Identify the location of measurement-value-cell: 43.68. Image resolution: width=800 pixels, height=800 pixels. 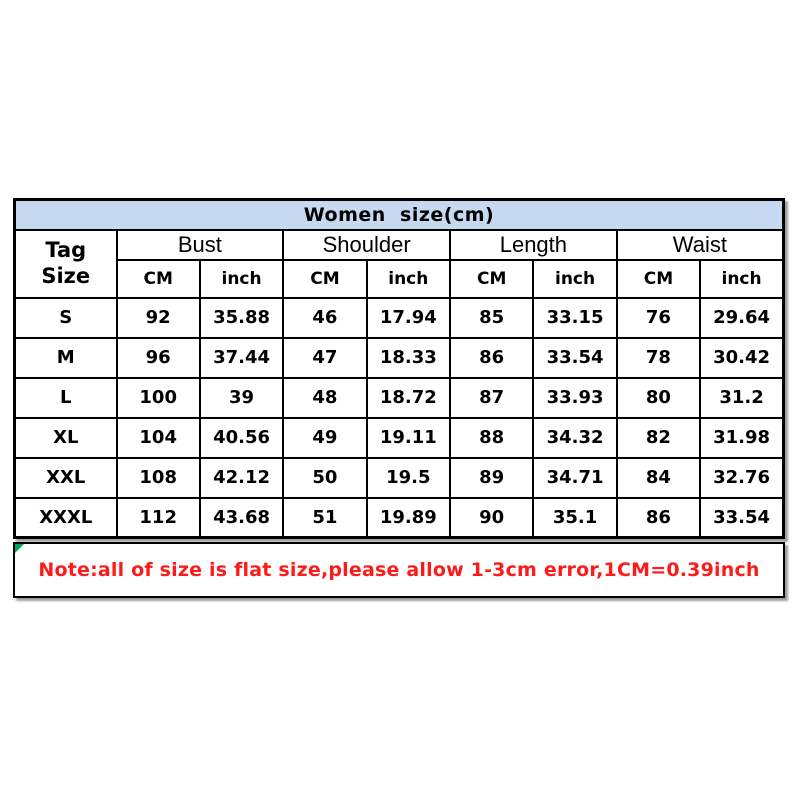
(241, 517).